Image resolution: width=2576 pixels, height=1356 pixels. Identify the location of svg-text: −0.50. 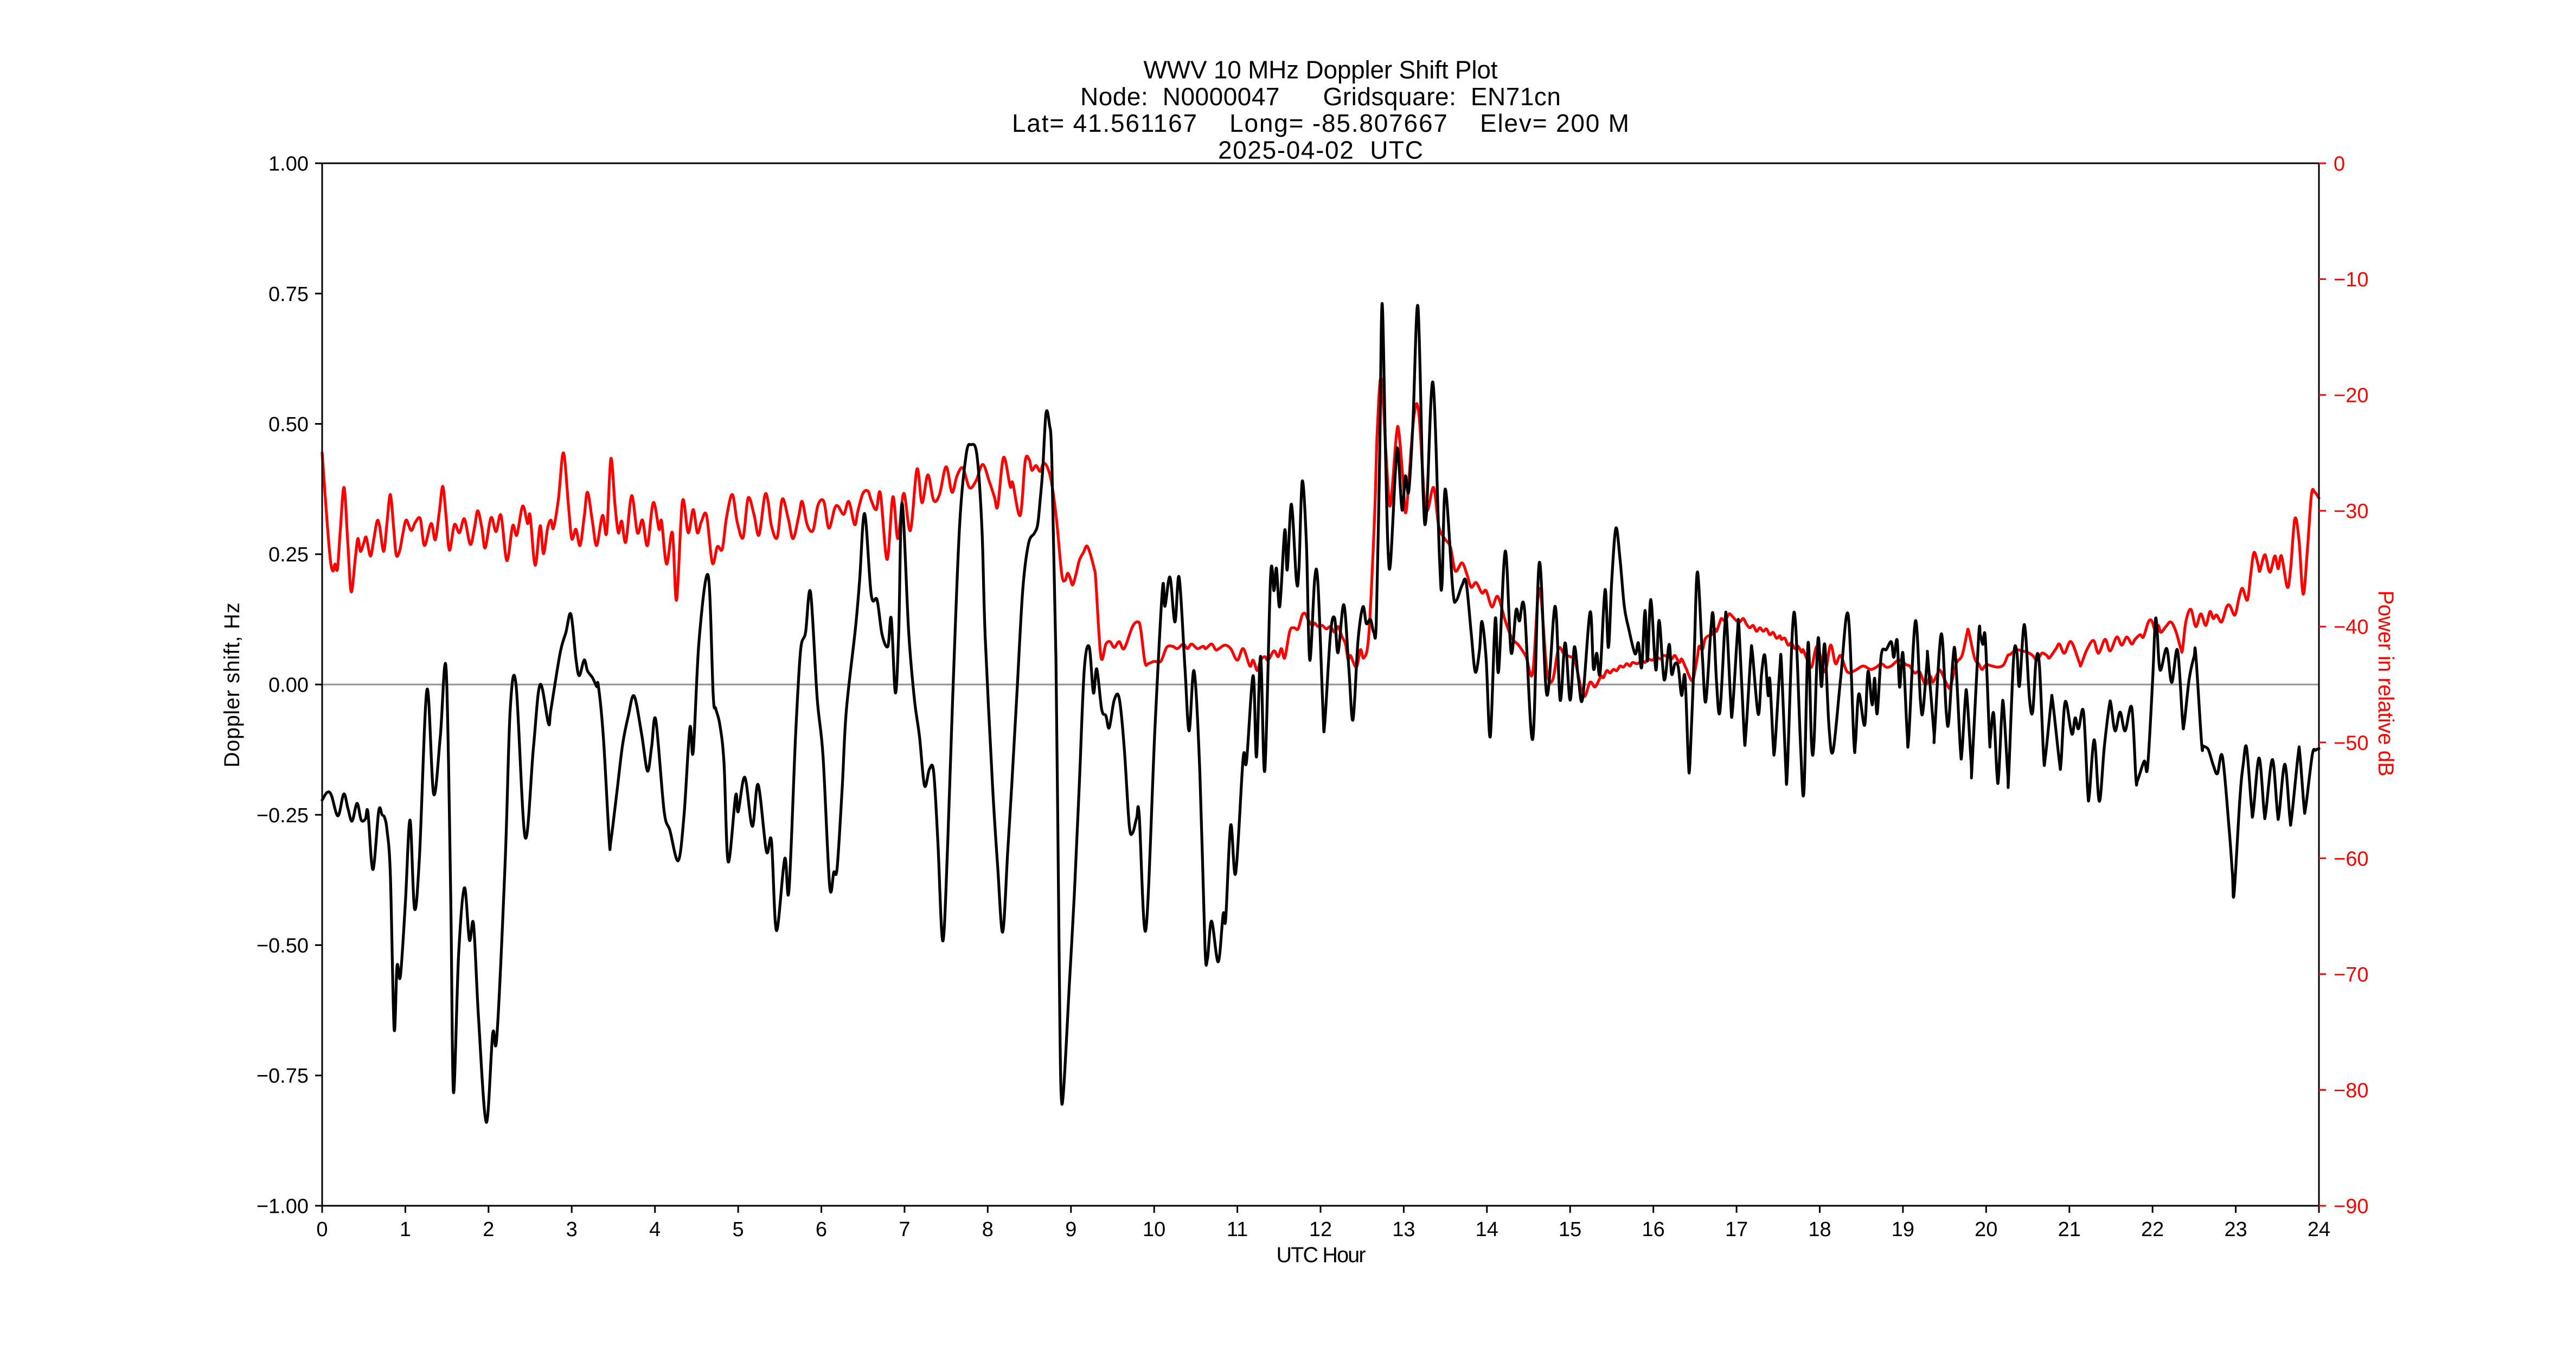
(283, 946).